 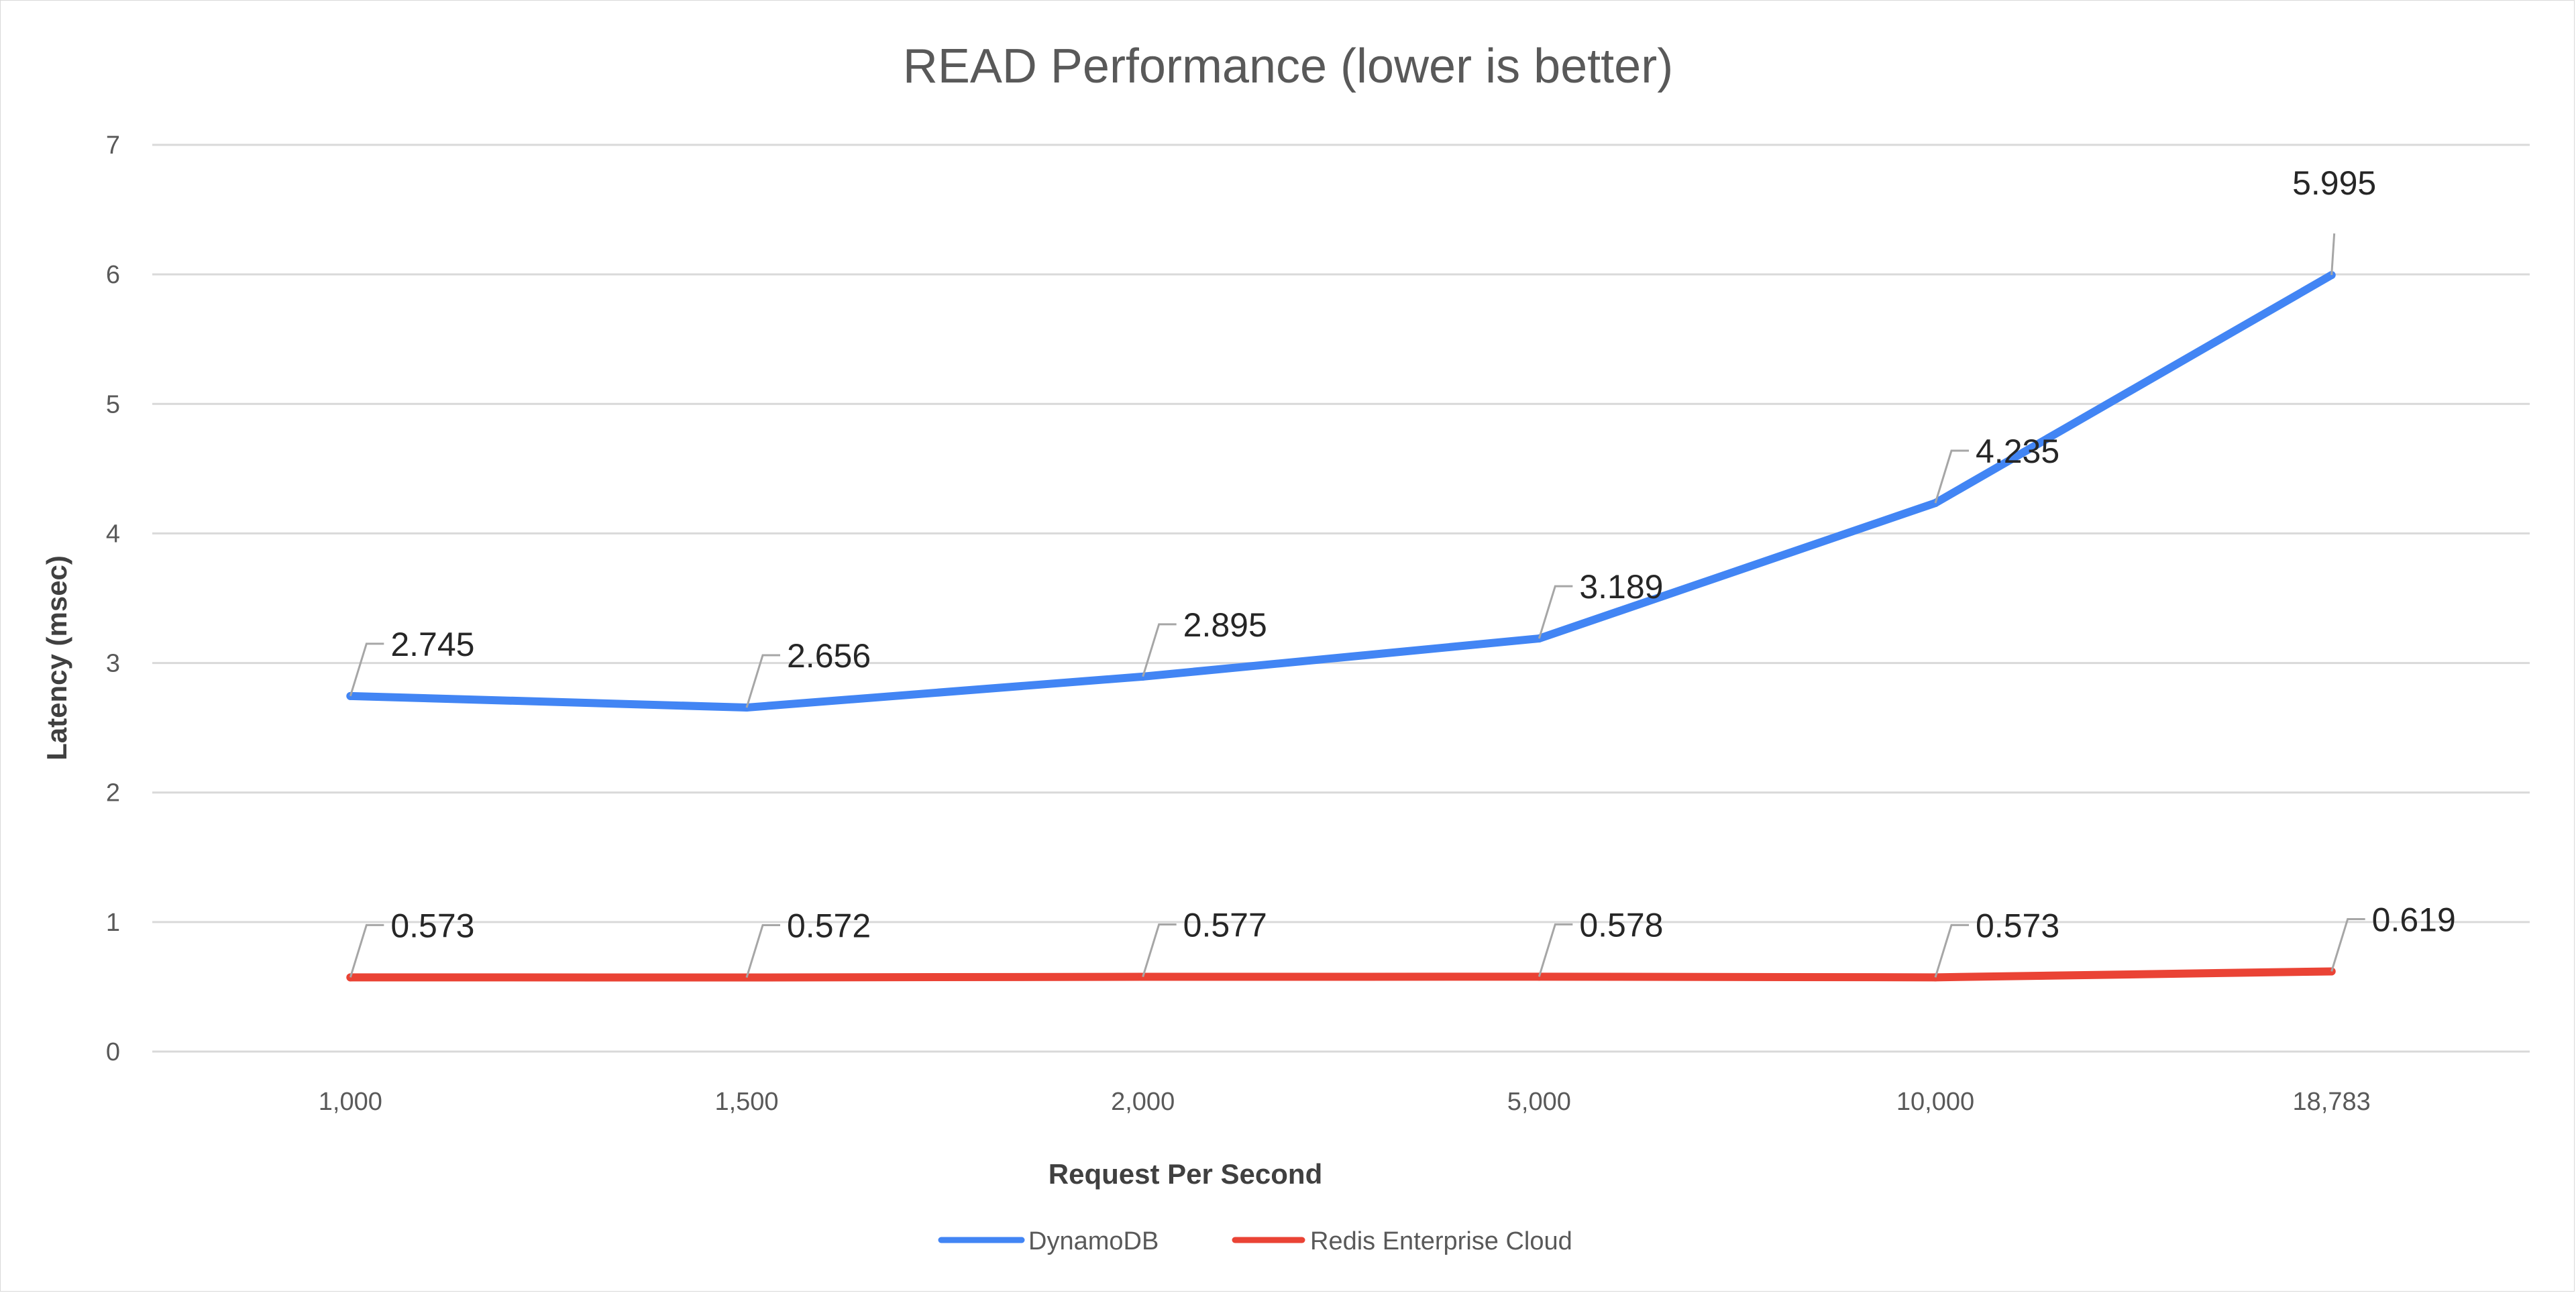 I want to click on data-label-dynamodb: 5.995, so click(x=2334, y=183).